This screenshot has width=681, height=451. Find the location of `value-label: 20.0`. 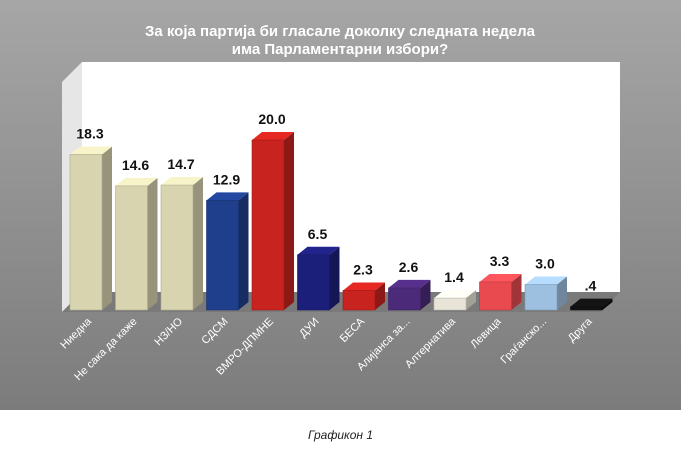

value-label: 20.0 is located at coordinates (271, 119).